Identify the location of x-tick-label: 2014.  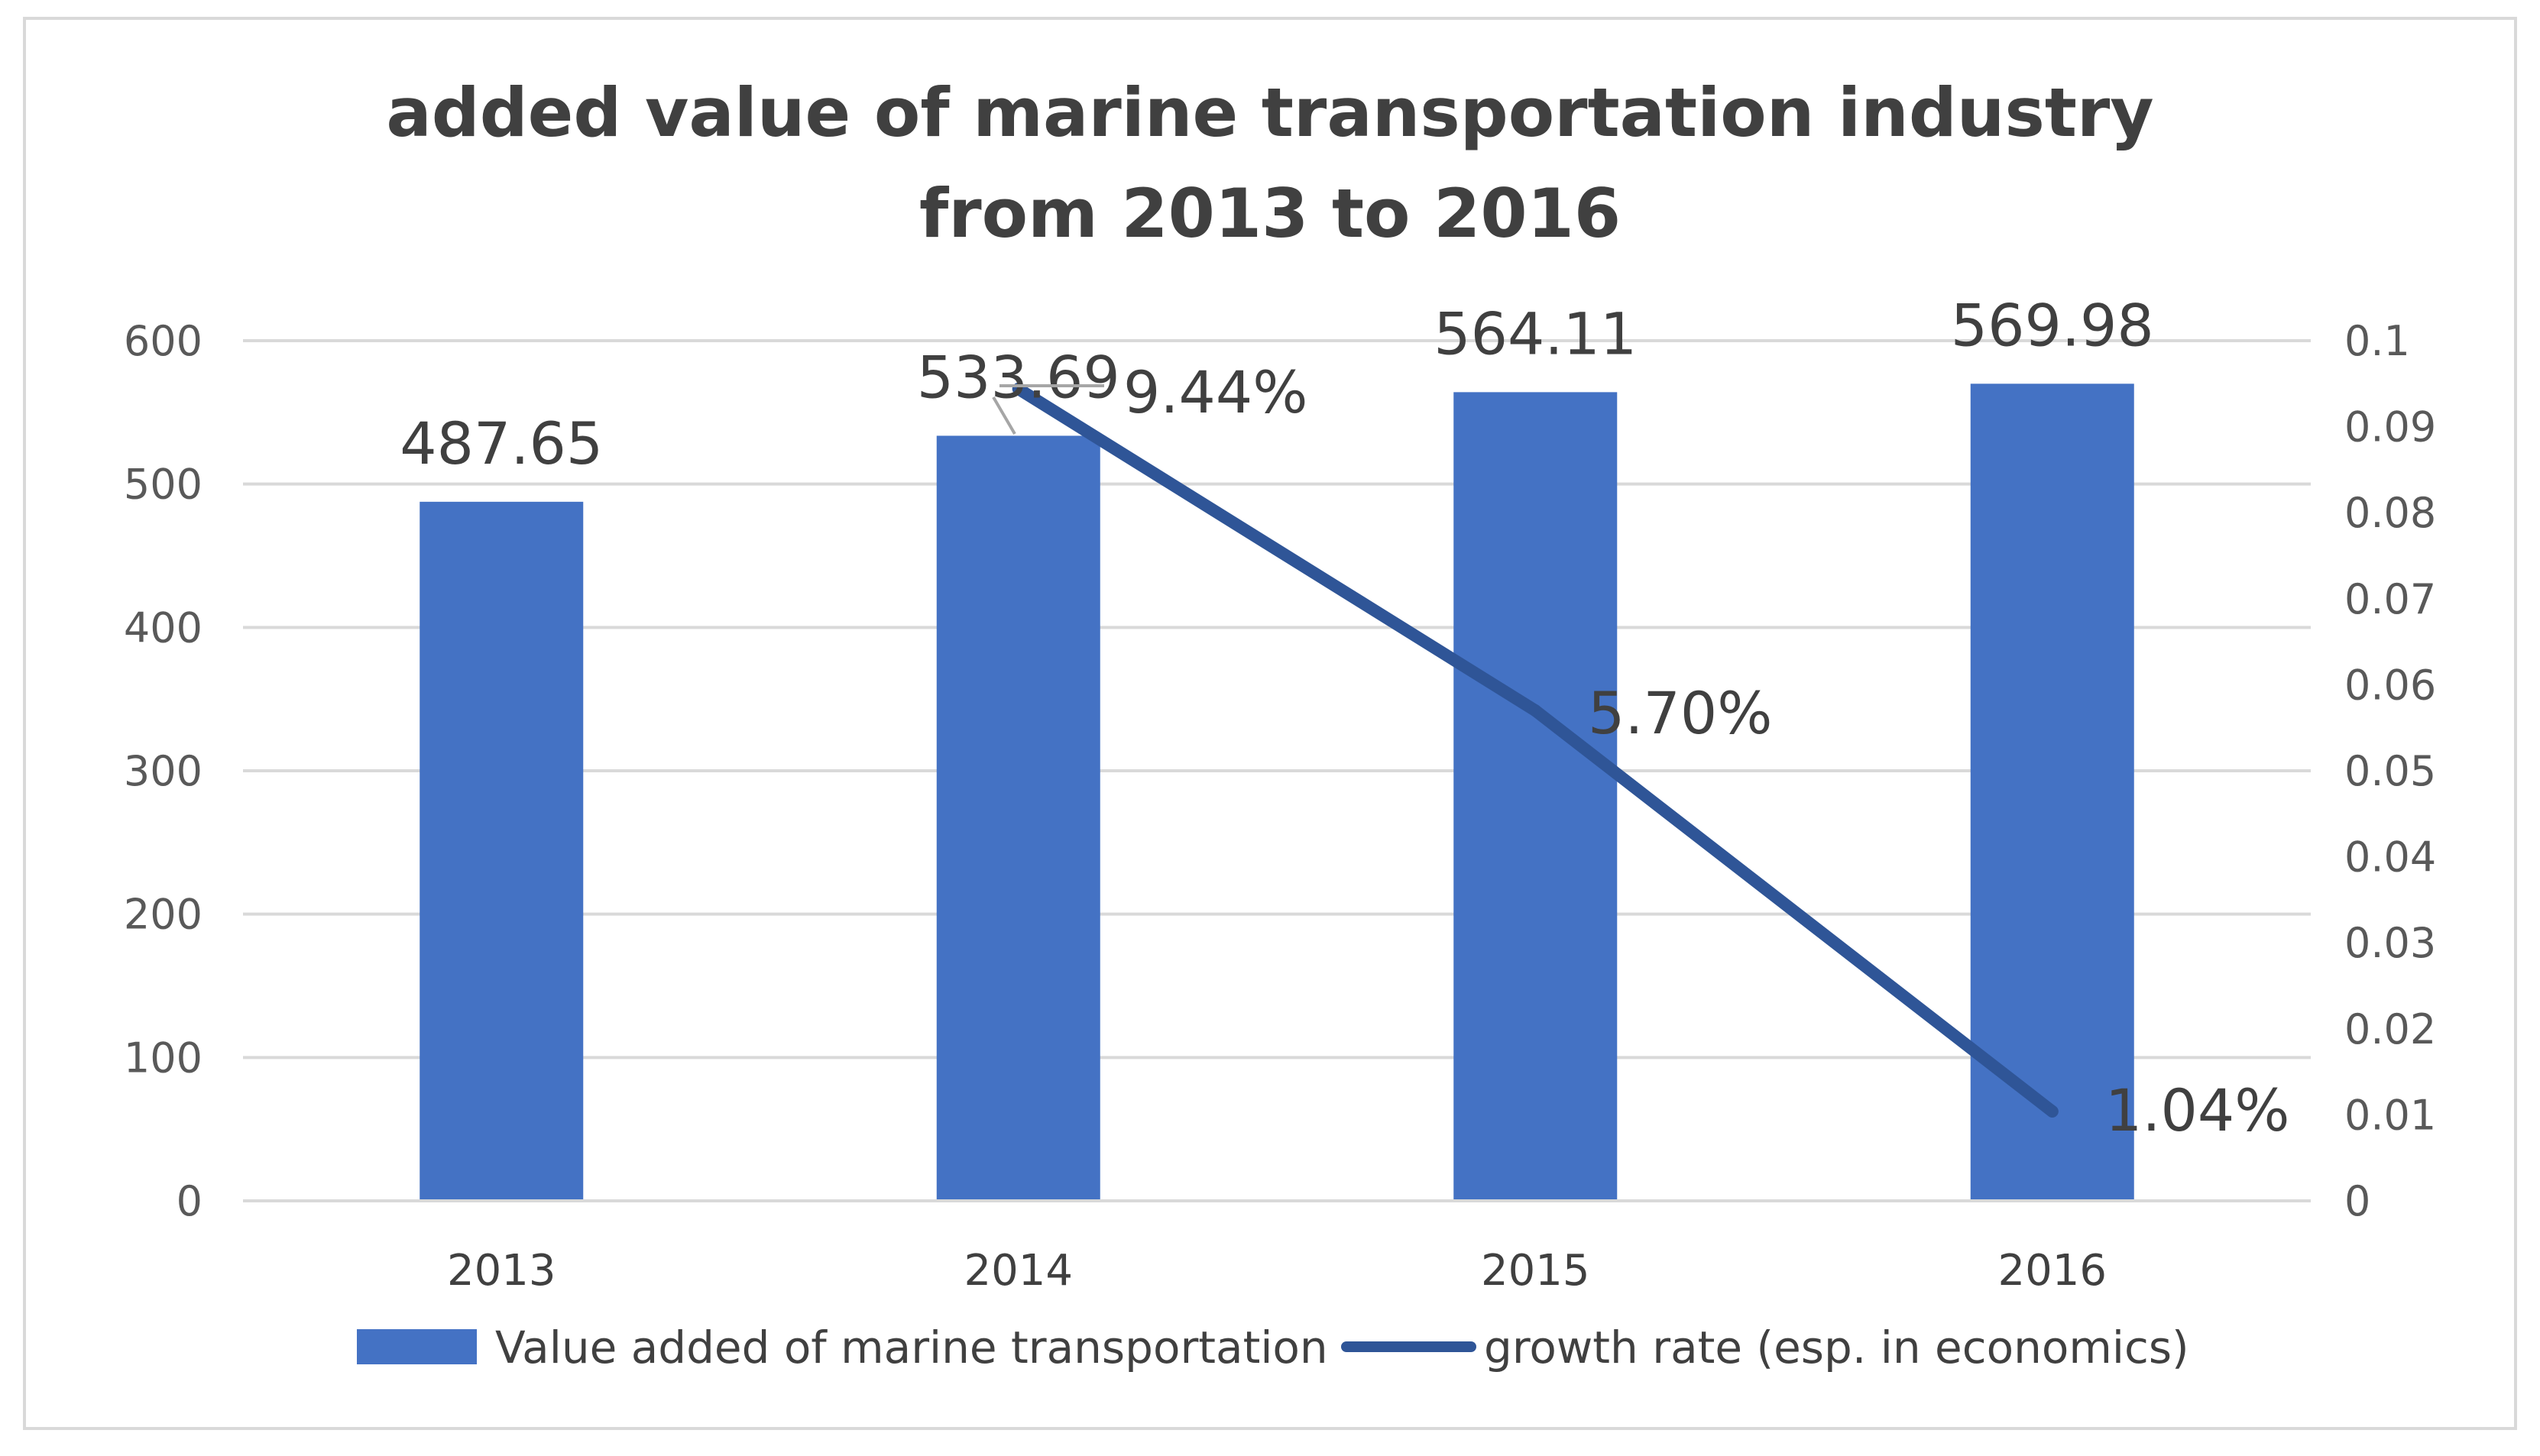
(1018, 1271).